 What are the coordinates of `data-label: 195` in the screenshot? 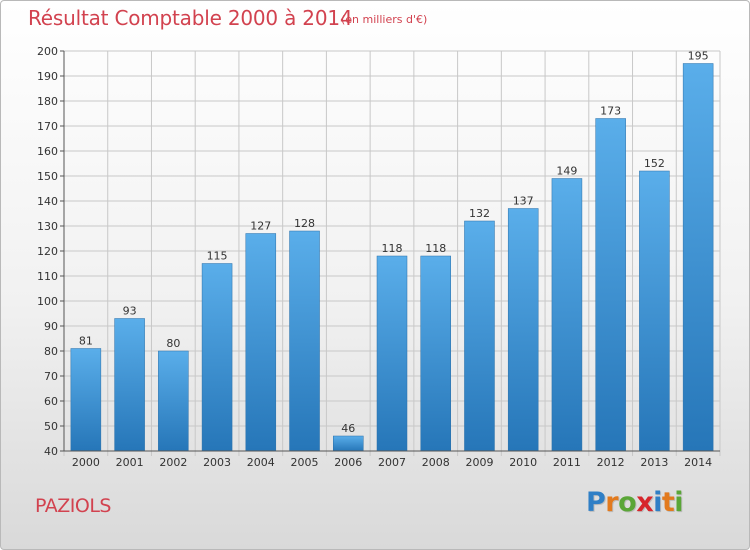 It's located at (698, 56).